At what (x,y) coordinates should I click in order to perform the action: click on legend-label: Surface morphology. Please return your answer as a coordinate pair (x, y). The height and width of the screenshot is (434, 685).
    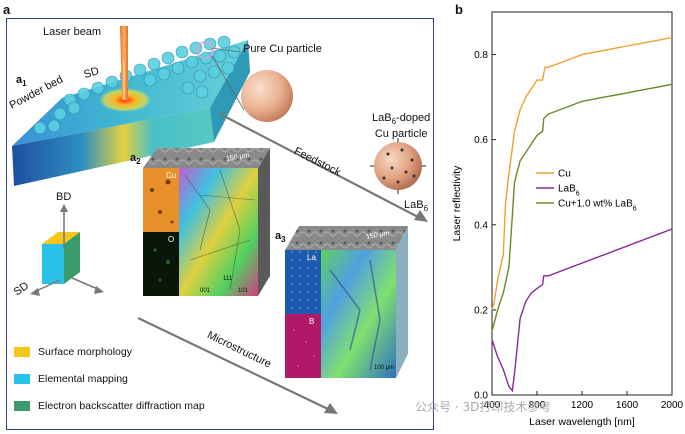
    Looking at the image, I should click on (85, 352).